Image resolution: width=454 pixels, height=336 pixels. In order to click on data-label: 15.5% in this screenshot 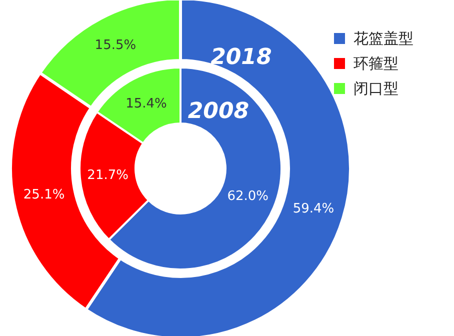, I will do `click(115, 46)`.